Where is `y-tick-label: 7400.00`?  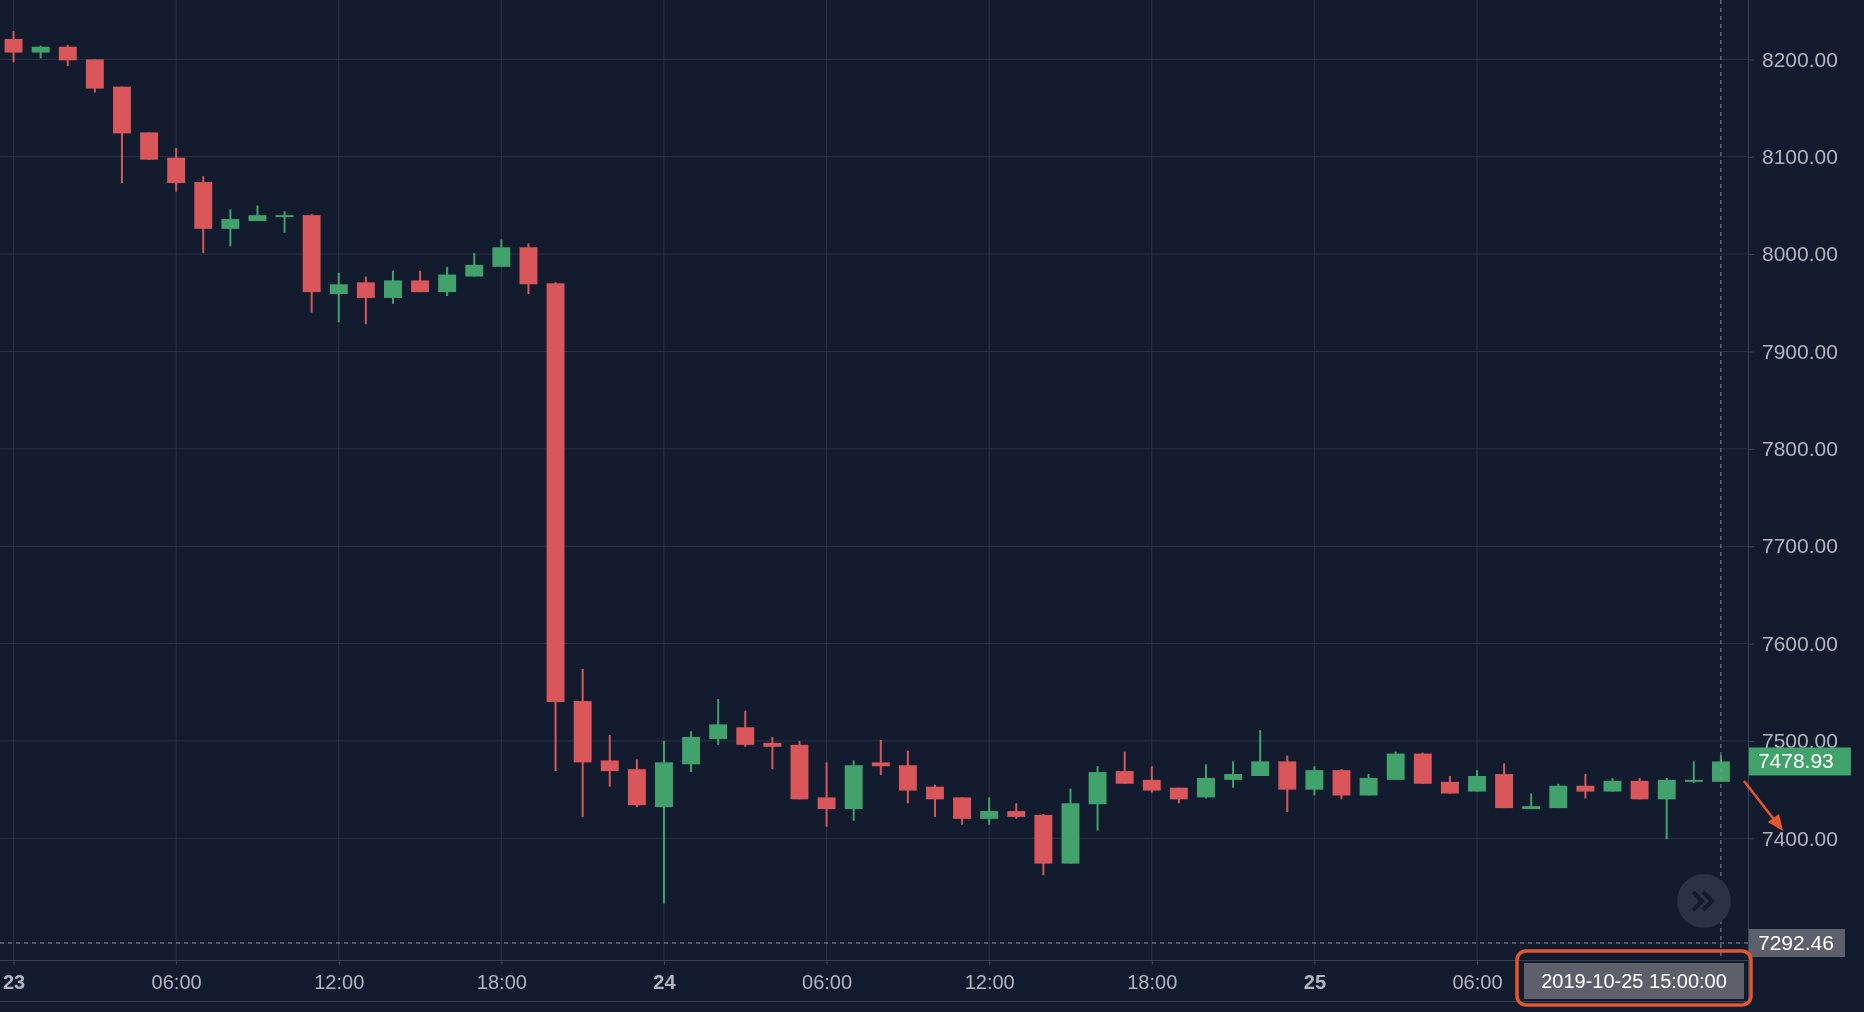
y-tick-label: 7400.00 is located at coordinates (1800, 838).